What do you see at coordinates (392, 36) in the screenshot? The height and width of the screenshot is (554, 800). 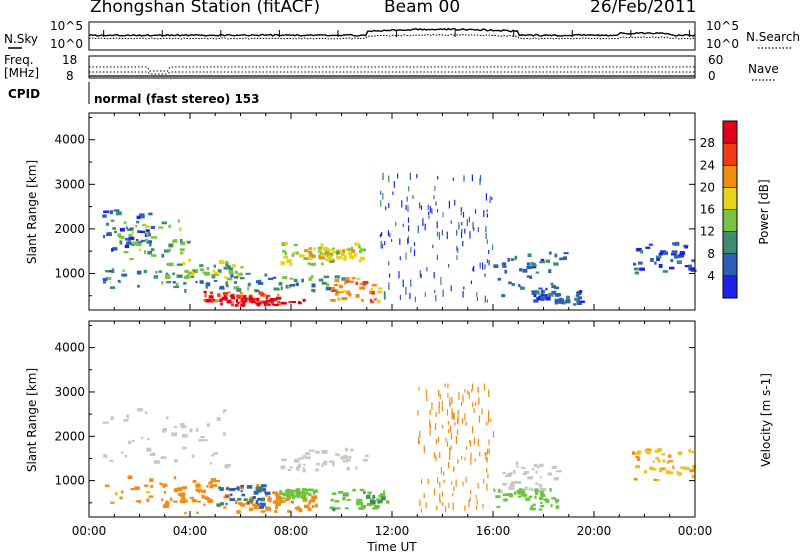 I see `noise-panel` at bounding box center [392, 36].